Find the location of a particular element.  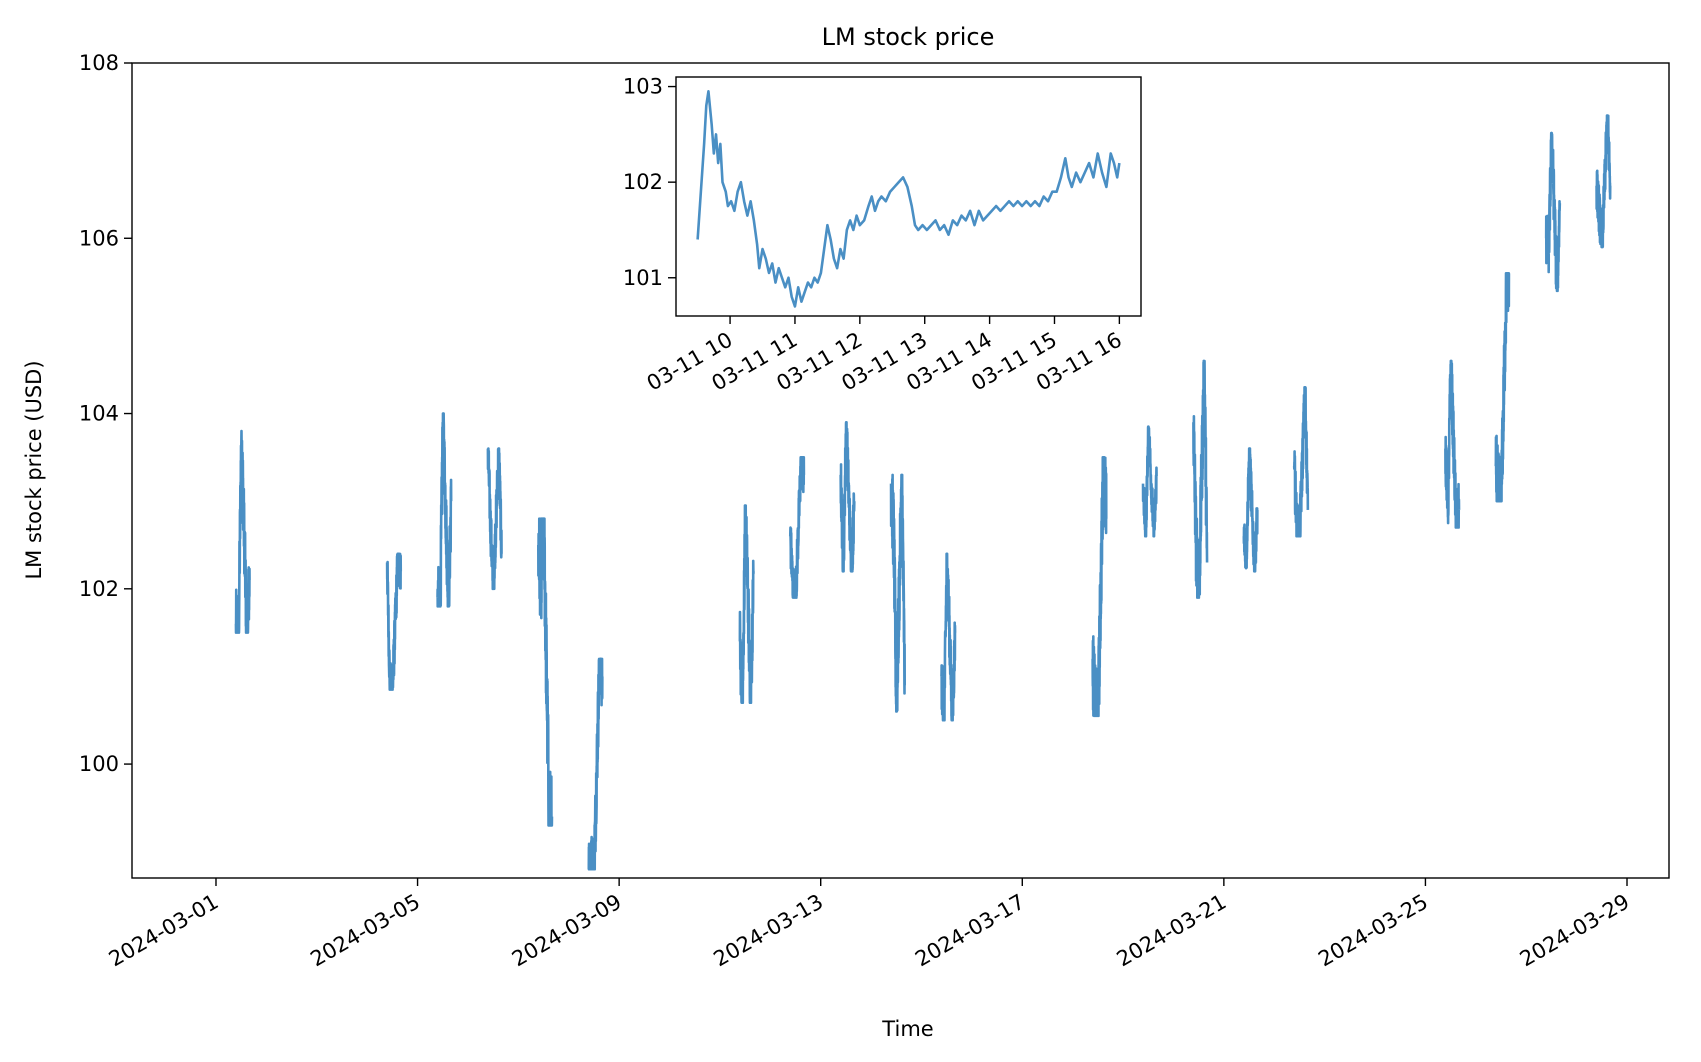

inset-y-tick-label: 102 is located at coordinates (643, 182).